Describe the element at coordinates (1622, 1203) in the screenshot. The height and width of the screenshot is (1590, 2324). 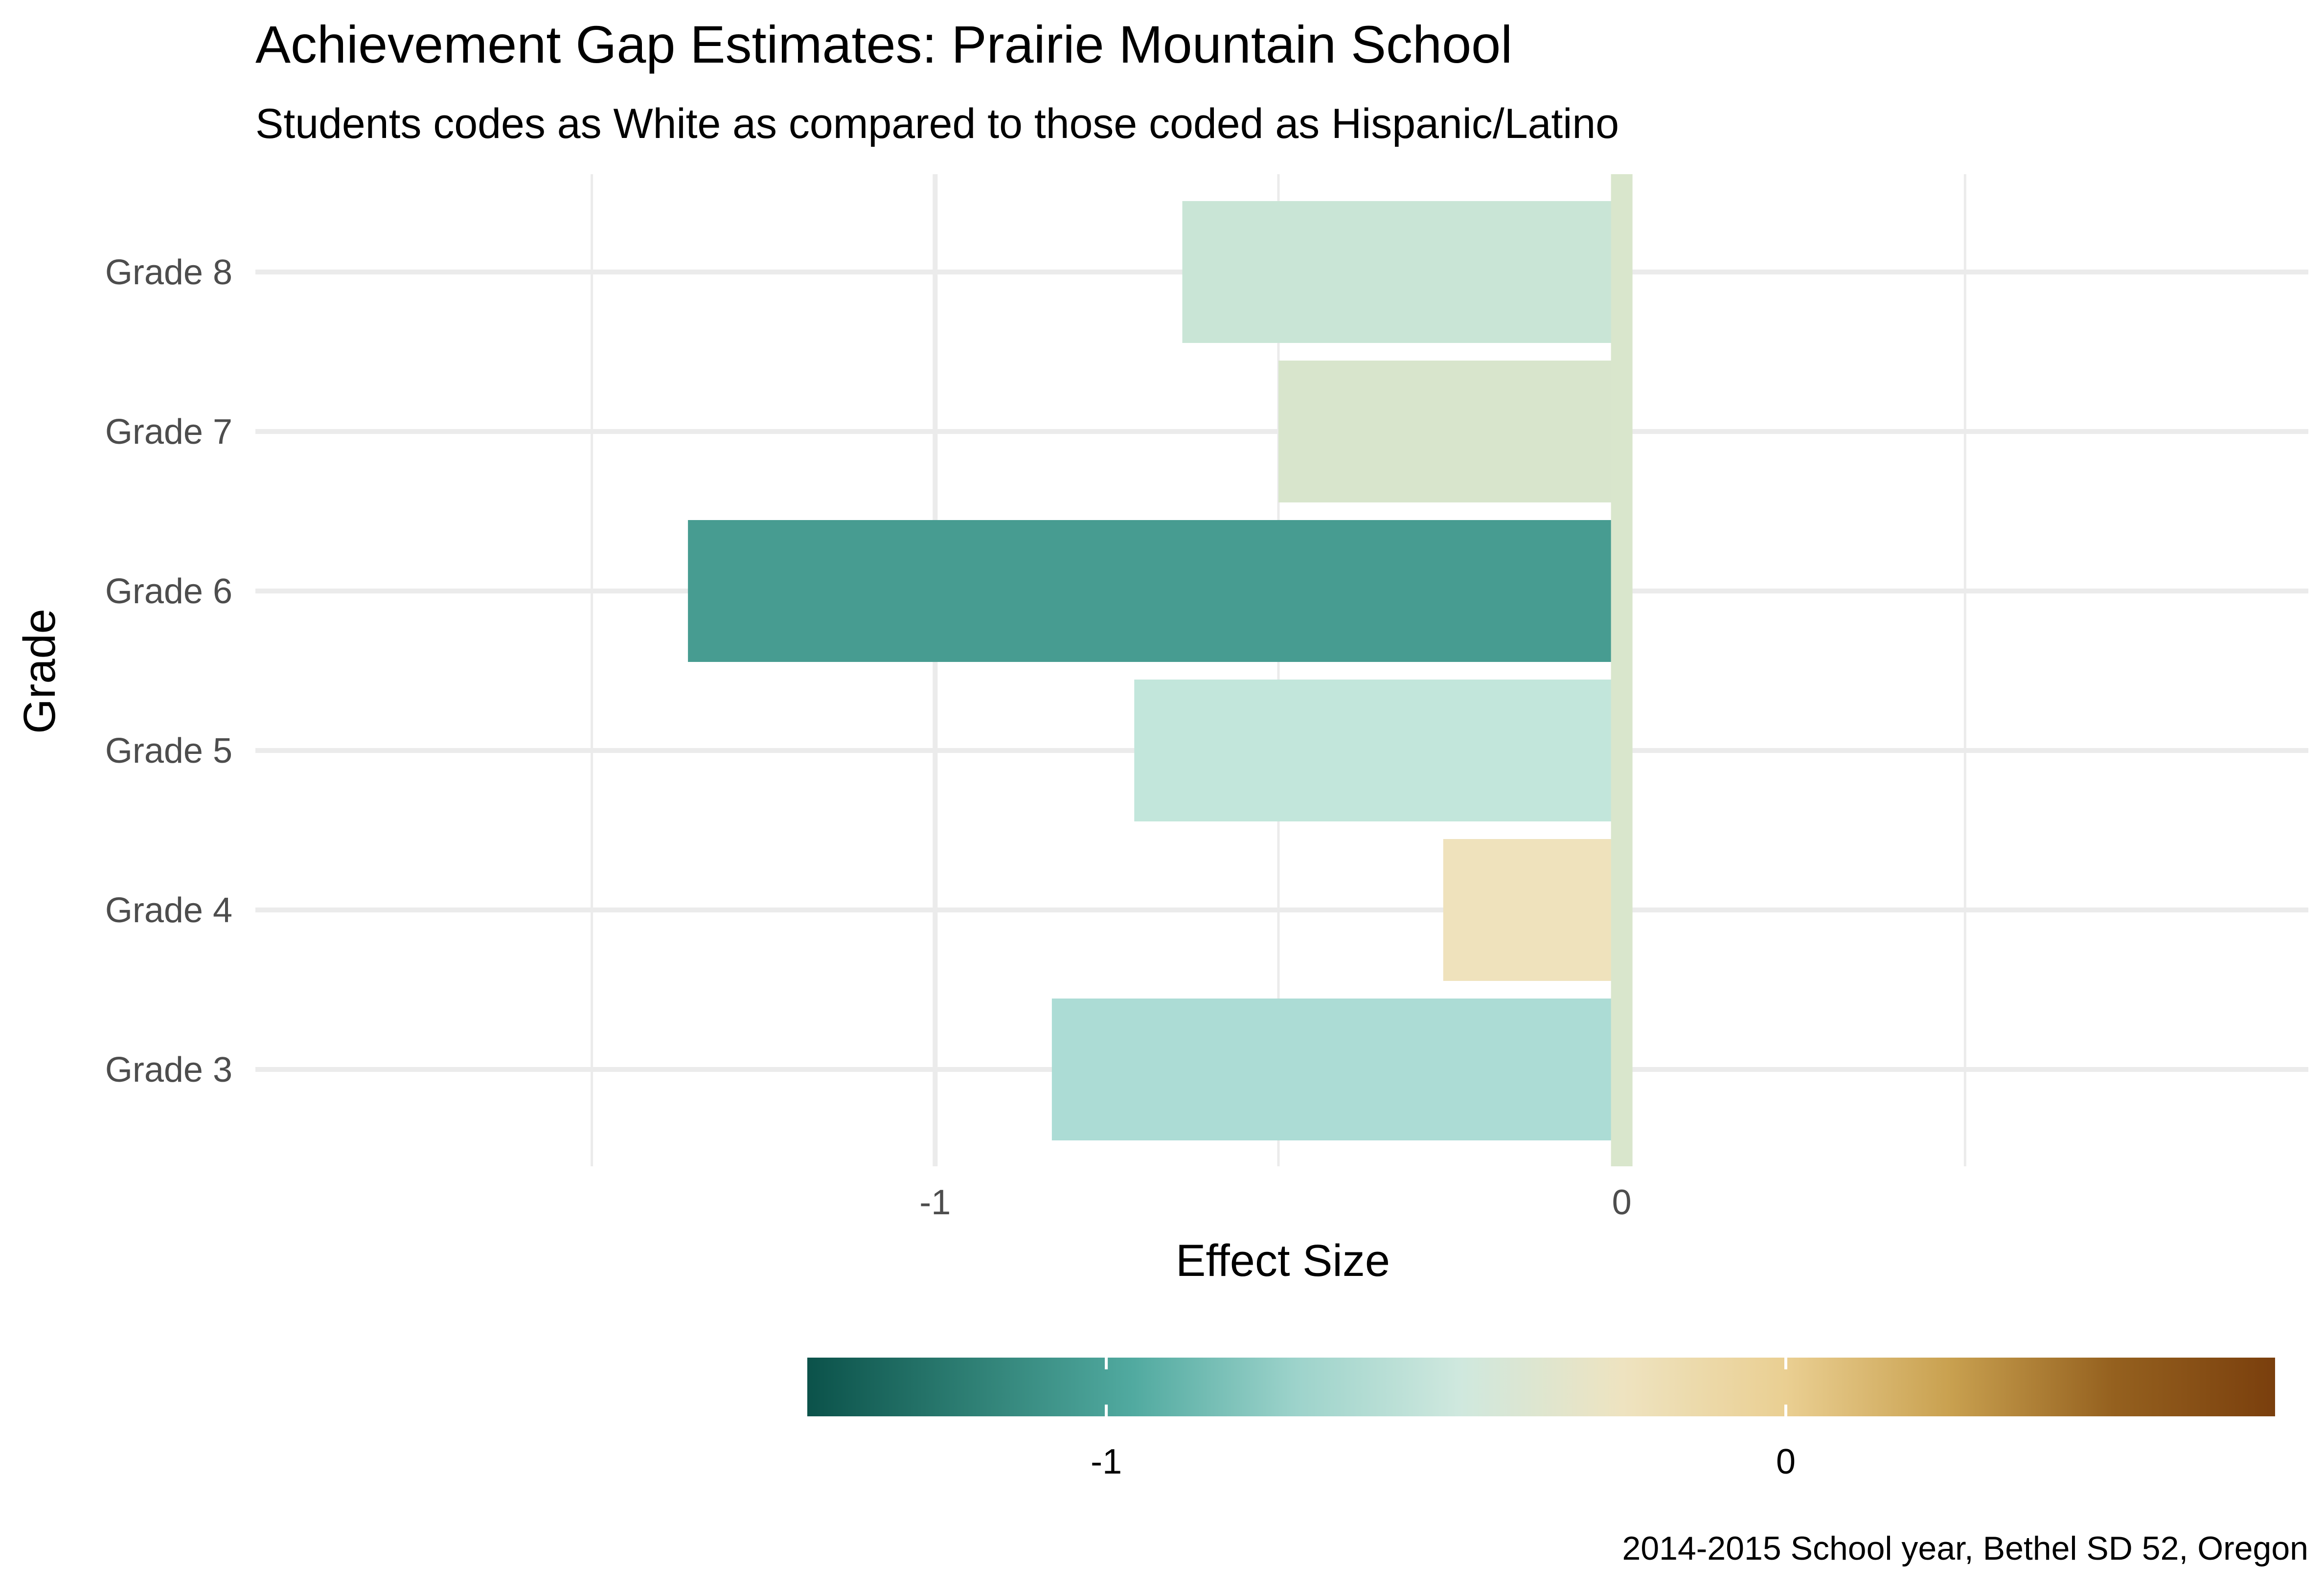
I see `x-tick-label: 0` at that location.